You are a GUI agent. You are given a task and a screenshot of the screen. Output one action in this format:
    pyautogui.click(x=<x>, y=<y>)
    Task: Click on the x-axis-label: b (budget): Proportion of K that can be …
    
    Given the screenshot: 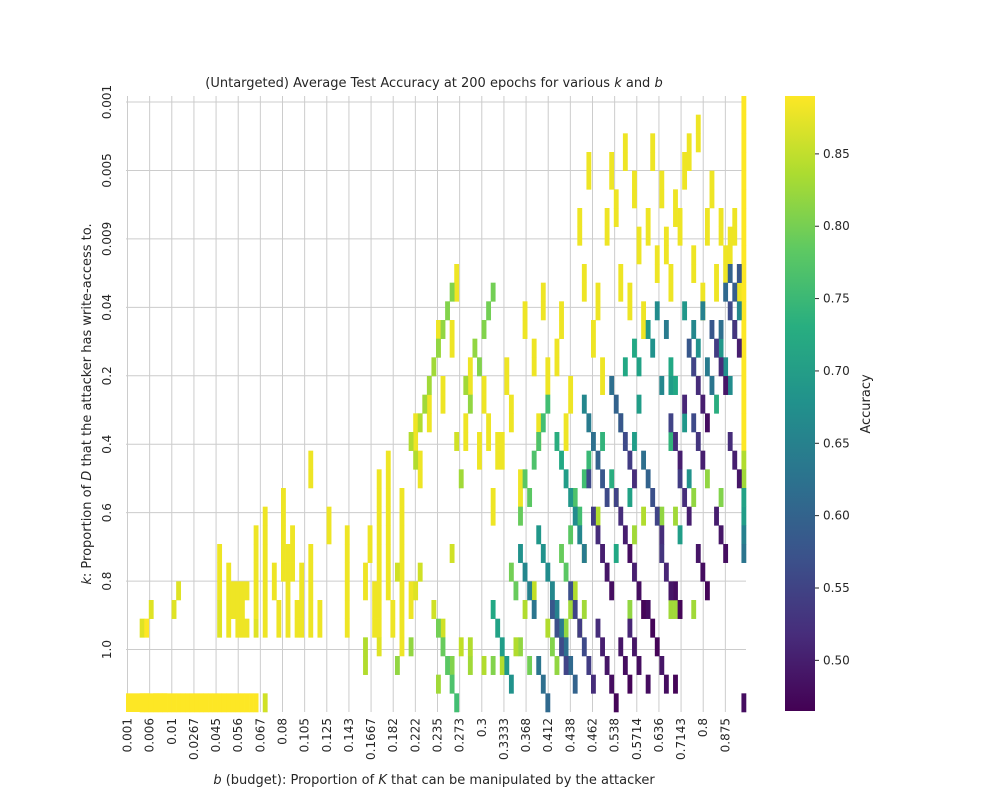 What is the action you would take?
    pyautogui.click(x=434, y=780)
    